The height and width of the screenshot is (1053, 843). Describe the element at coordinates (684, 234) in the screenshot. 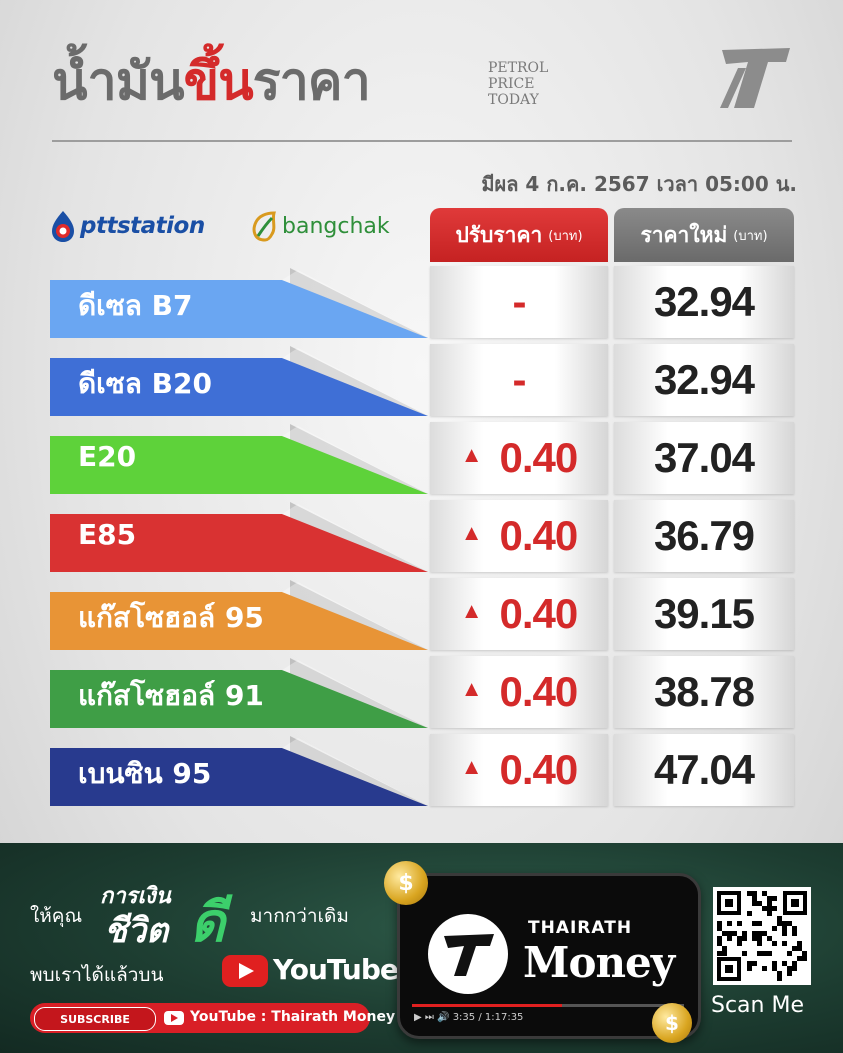

I see `new-price-header-label: ราคาใหม่` at that location.